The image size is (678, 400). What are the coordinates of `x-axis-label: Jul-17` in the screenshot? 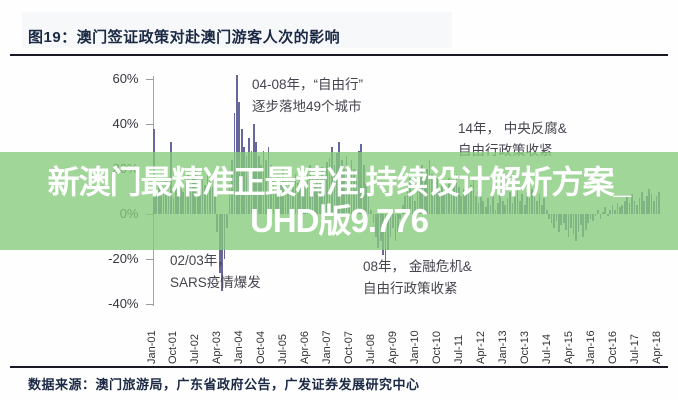 It's located at (634, 349).